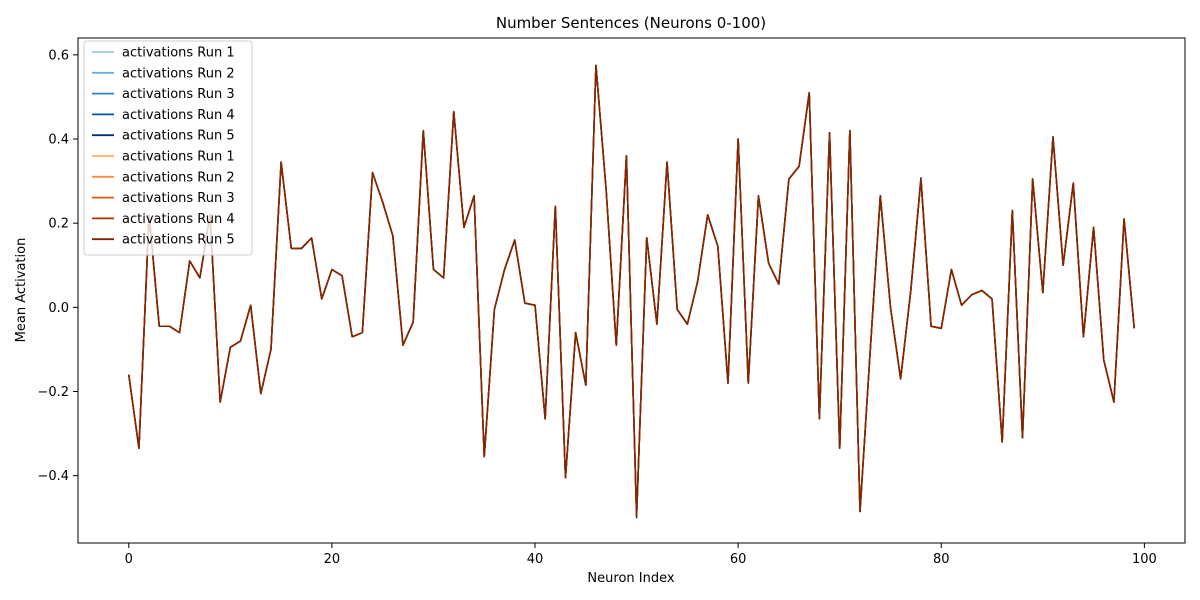 Image resolution: width=1200 pixels, height=600 pixels. I want to click on chart-title: Number Sentences (Neurons 0-100), so click(631, 23).